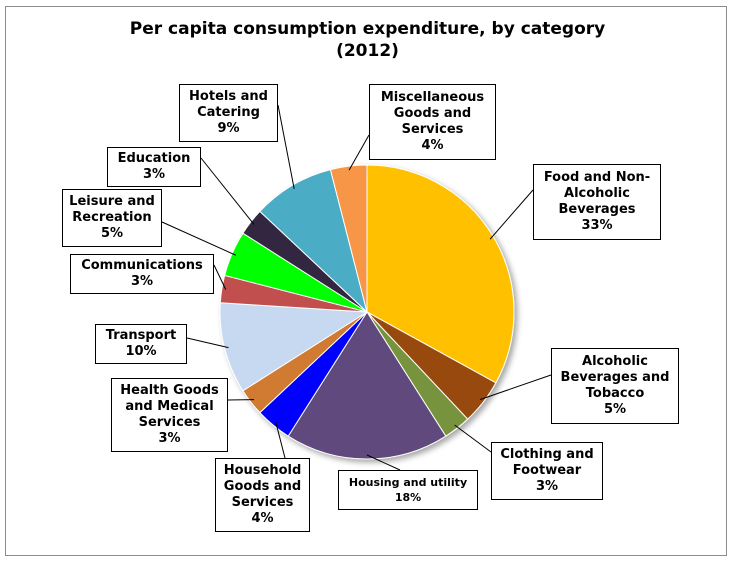 The width and height of the screenshot is (735, 562). I want to click on slice-label: Housing and utility 18%, so click(408, 490).